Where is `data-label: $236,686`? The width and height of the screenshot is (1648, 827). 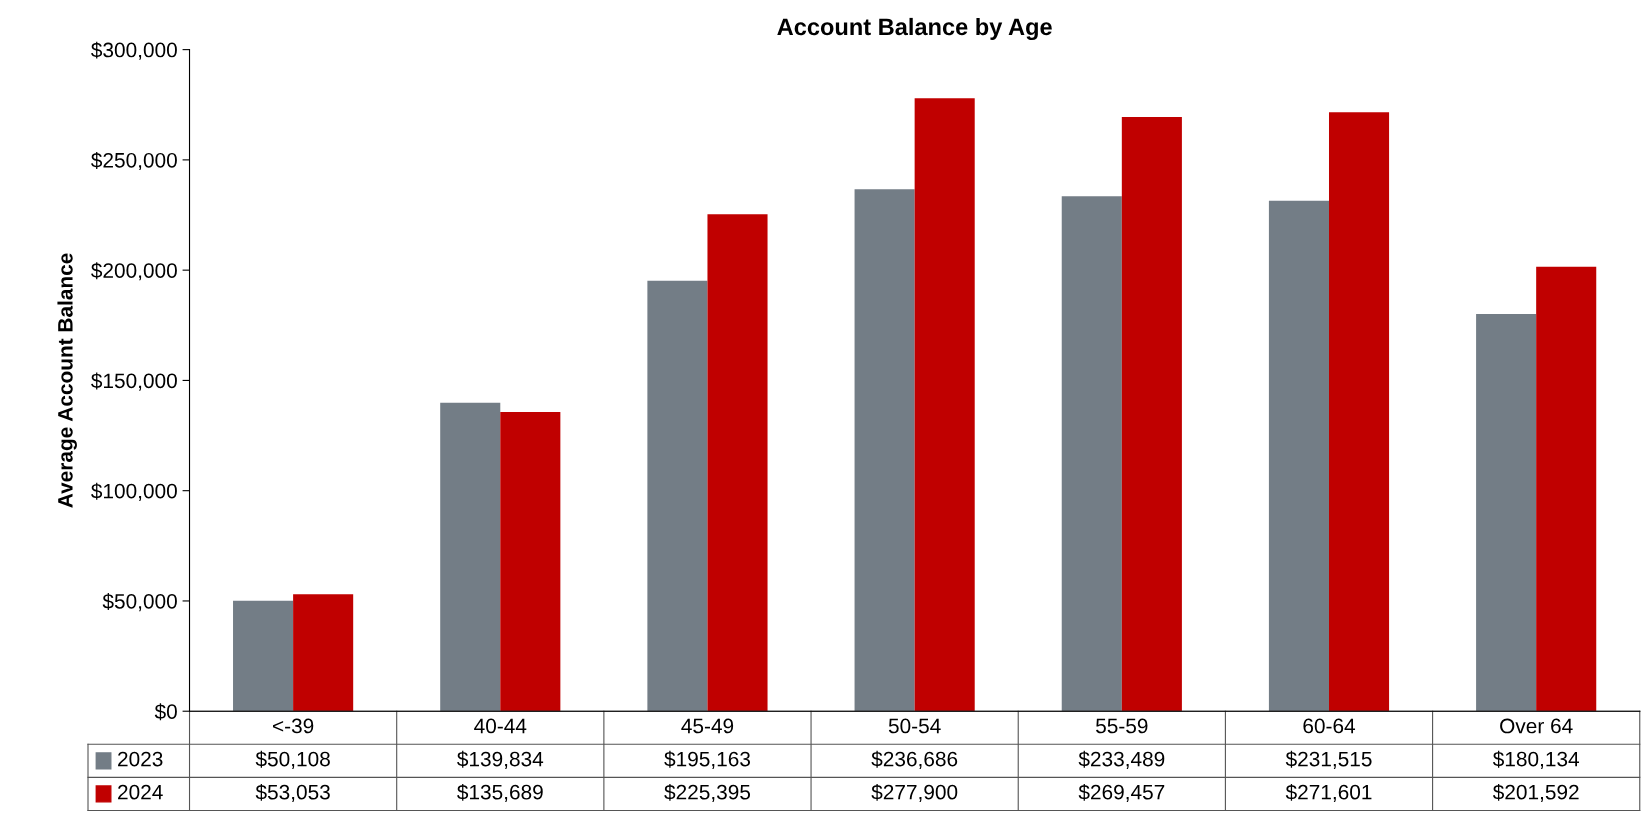 data-label: $236,686 is located at coordinates (914, 759).